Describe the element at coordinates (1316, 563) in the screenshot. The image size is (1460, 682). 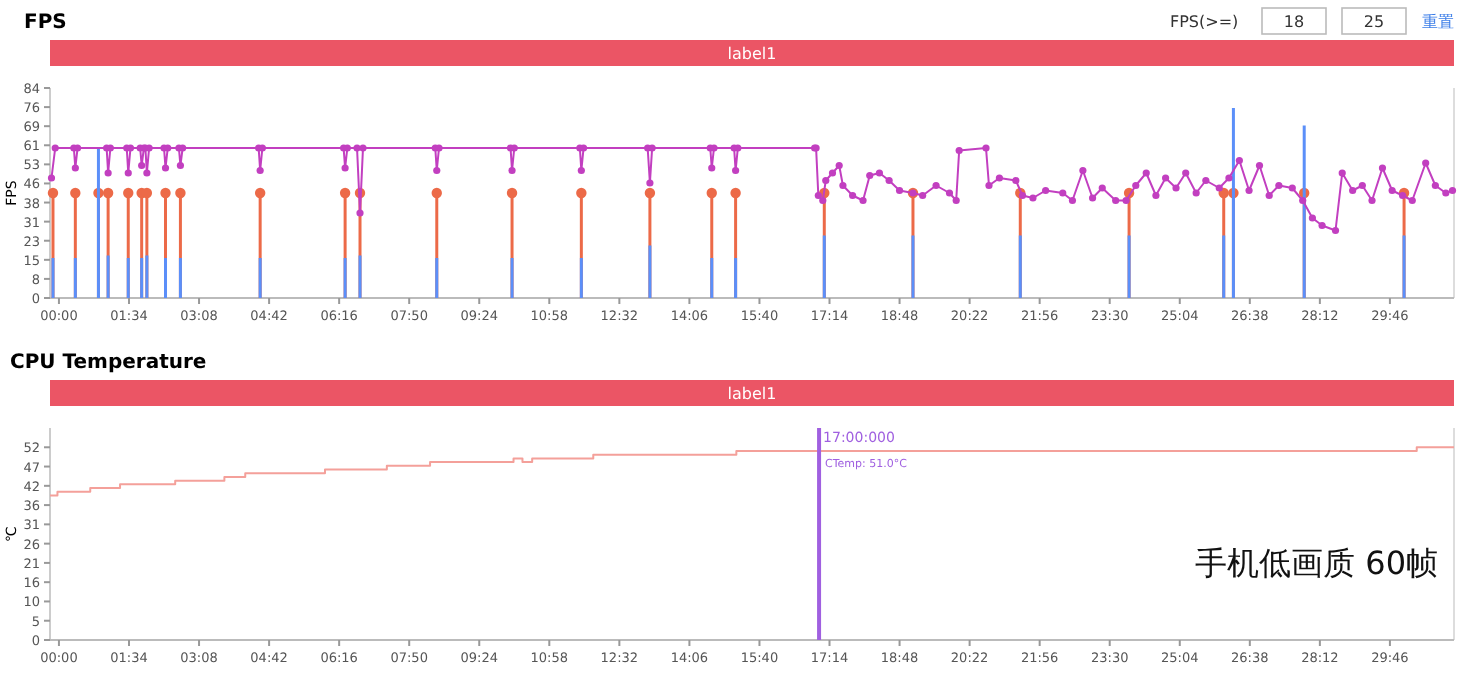
I see `annotation: 手机低画质 60帧` at that location.